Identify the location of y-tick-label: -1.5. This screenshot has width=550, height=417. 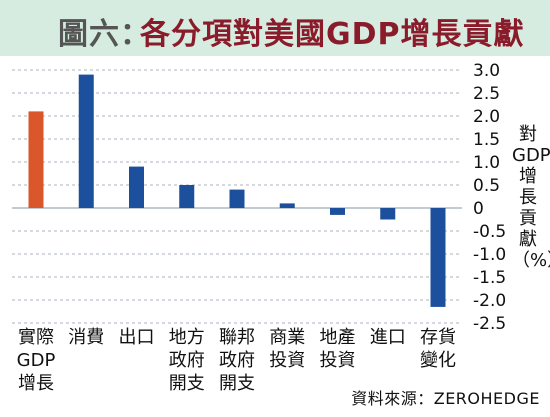
(489, 278).